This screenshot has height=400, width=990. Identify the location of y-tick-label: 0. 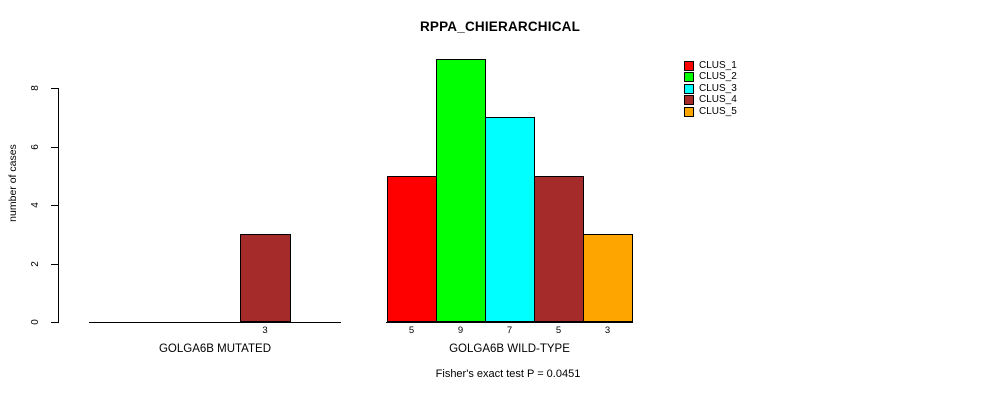
(35, 322).